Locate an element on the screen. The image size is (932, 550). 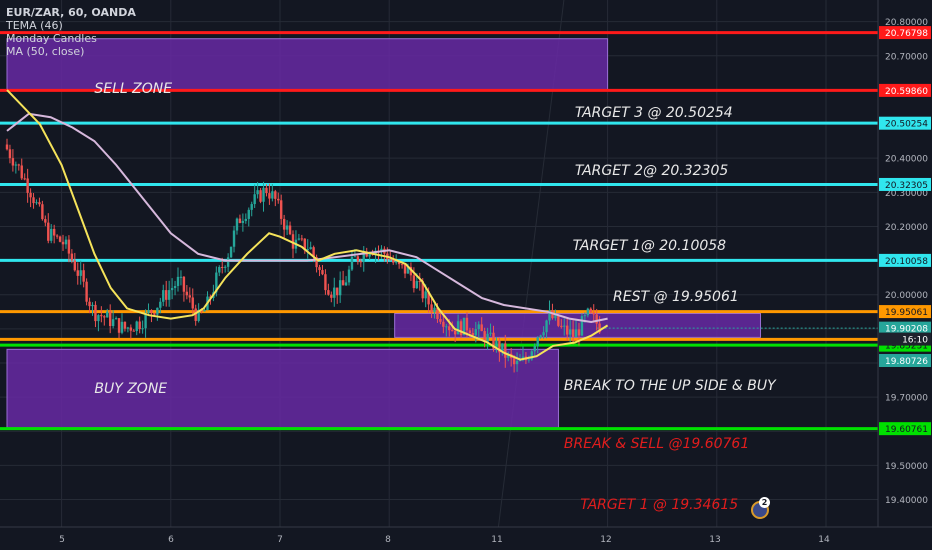
time-axis-background is located at coordinates (466, 538).